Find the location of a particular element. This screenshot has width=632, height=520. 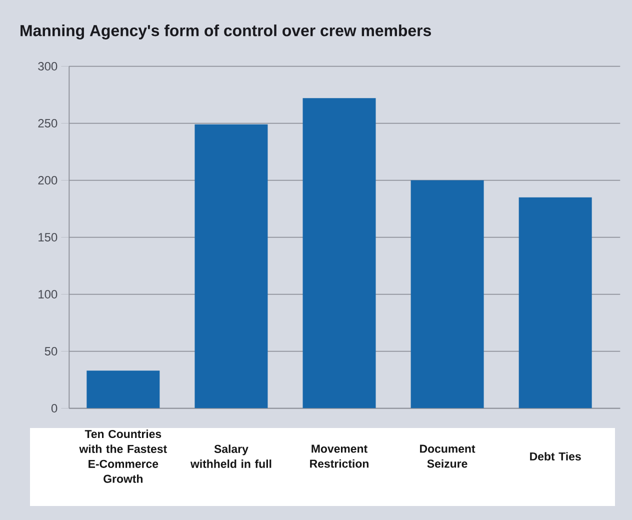

y-tick-label: 0 is located at coordinates (54, 408).